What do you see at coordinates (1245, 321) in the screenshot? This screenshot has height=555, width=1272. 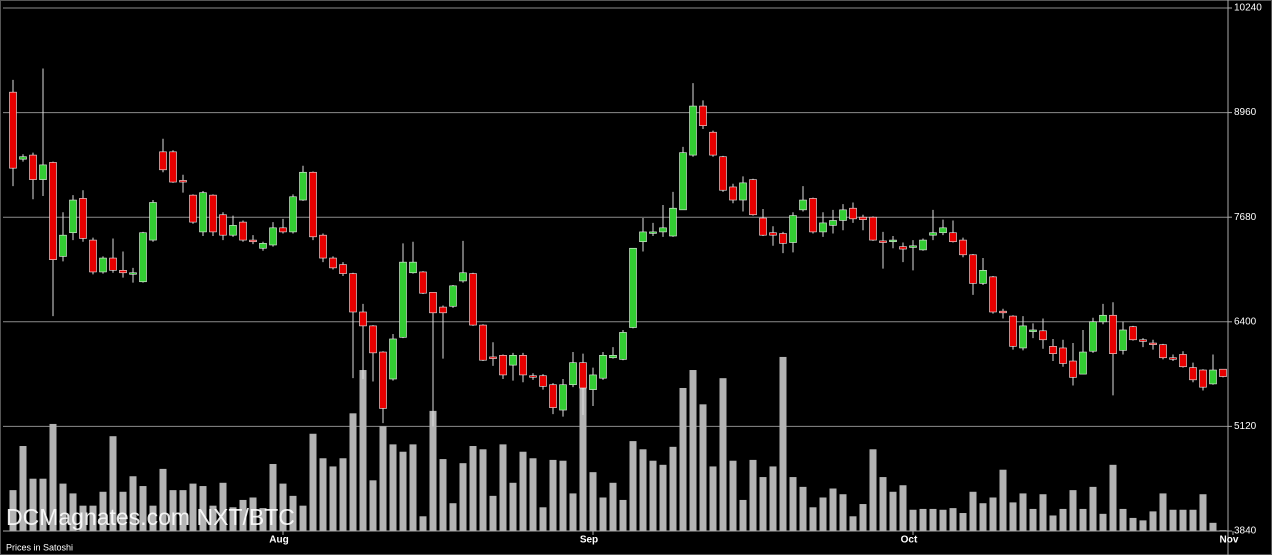 I see `y-tick-label: 6400` at bounding box center [1245, 321].